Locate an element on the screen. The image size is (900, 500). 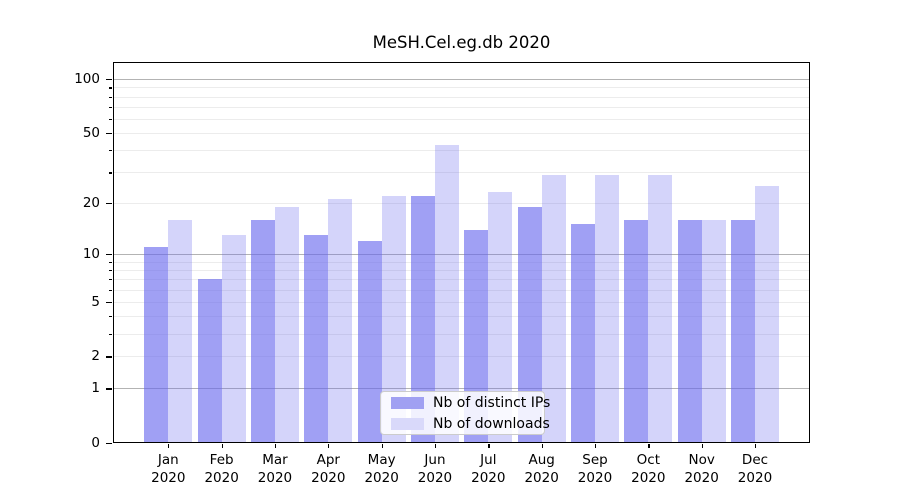
chart-title: MeSH.Cel.eg.db 2020 is located at coordinates (461, 42).